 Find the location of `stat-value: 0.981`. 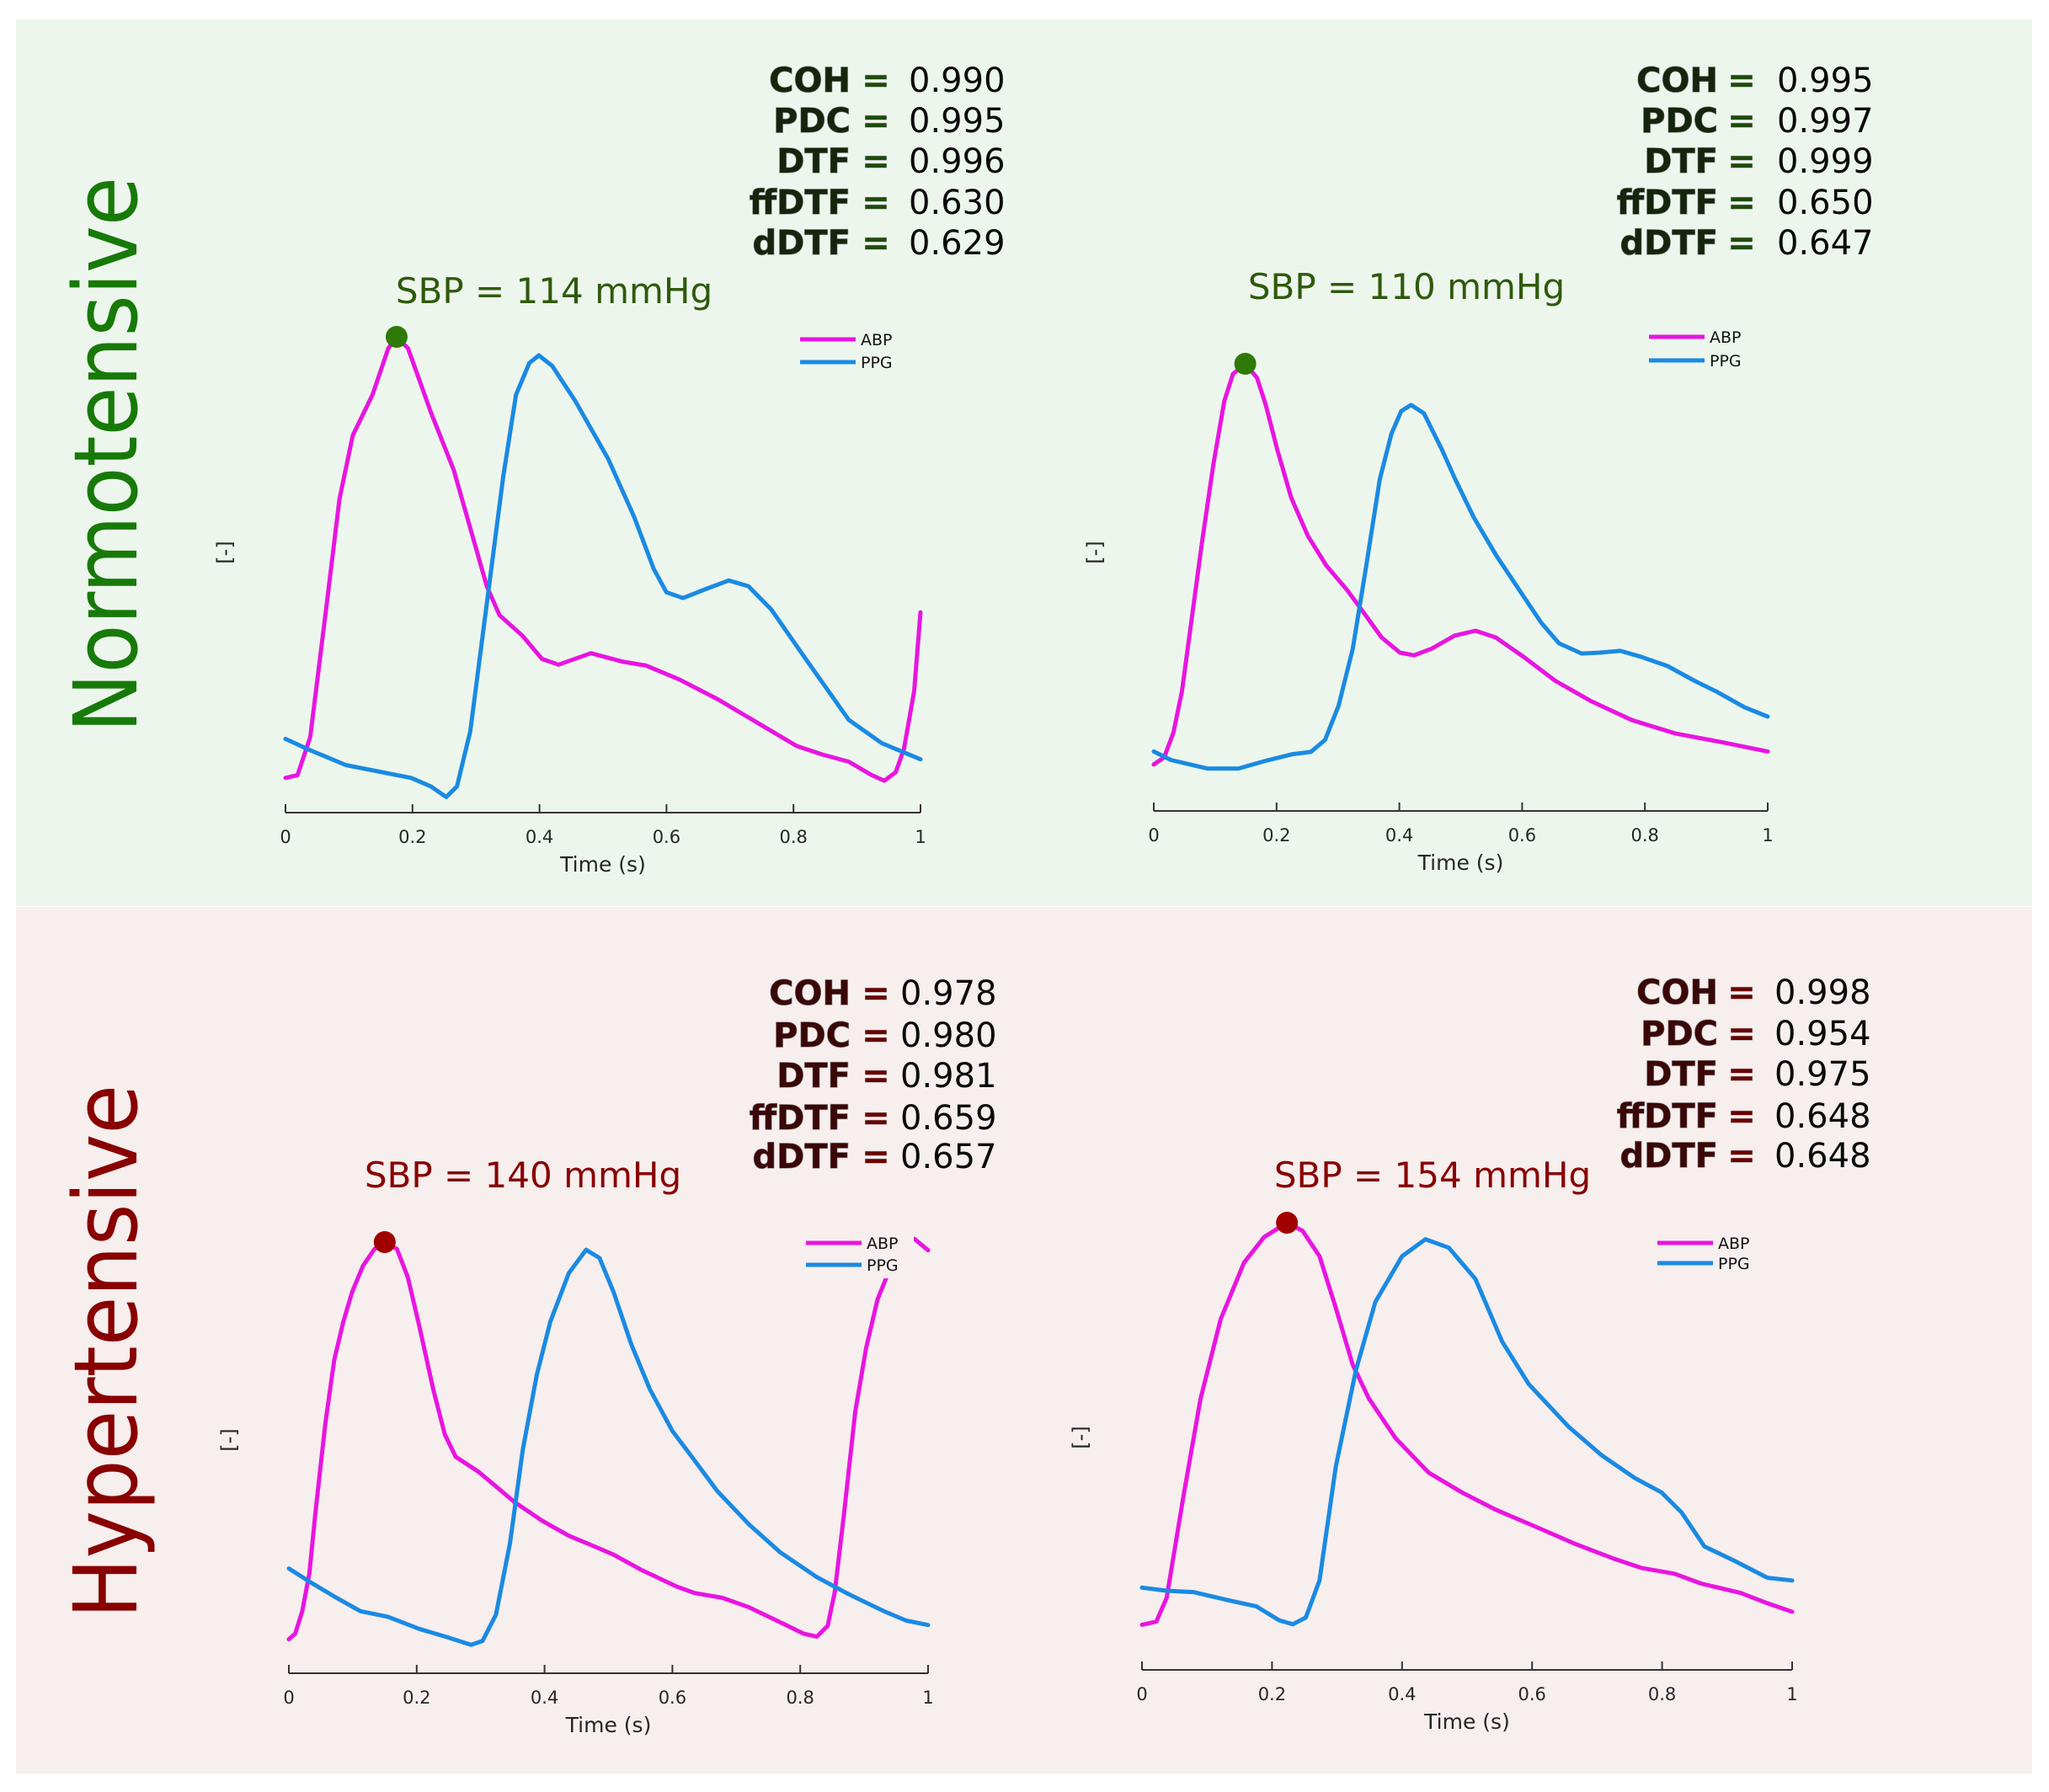

stat-value: 0.981 is located at coordinates (948, 1076).